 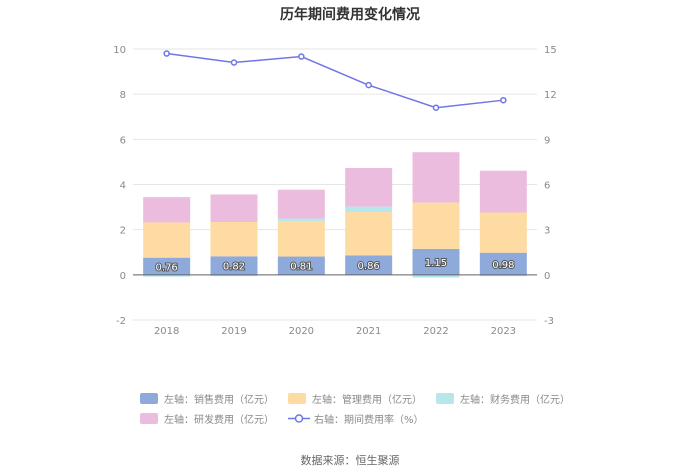 What do you see at coordinates (335, 265) in the screenshot?
I see `bar-data-labels: 0.76 0.82 0.81 0.86 1.15 0.98` at bounding box center [335, 265].